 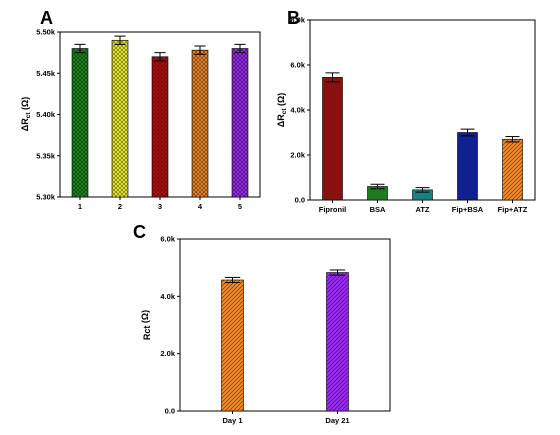 I want to click on panel-c-ytick-label: 2.0k, so click(x=167, y=353).